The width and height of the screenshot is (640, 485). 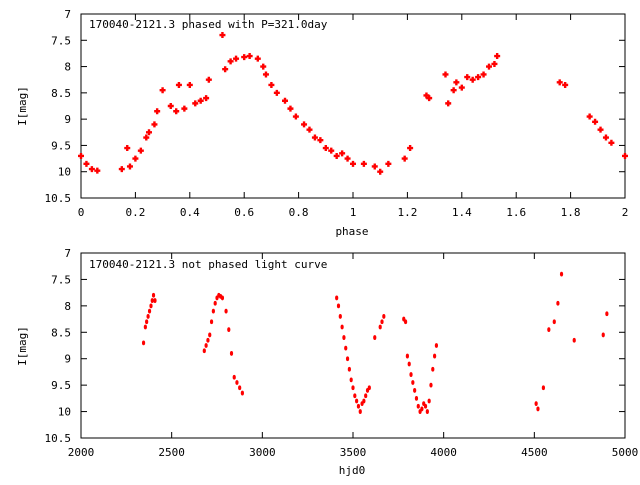 I want to click on phased-xtick-label: 1.4, so click(x=462, y=212).